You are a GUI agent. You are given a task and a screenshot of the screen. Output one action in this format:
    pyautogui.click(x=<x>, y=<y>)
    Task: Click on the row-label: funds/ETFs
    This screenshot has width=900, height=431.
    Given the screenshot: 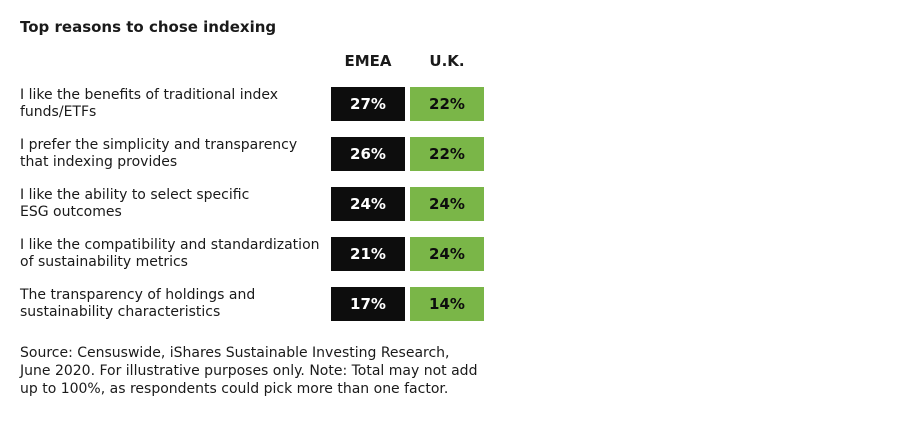 What is the action you would take?
    pyautogui.click(x=58, y=112)
    